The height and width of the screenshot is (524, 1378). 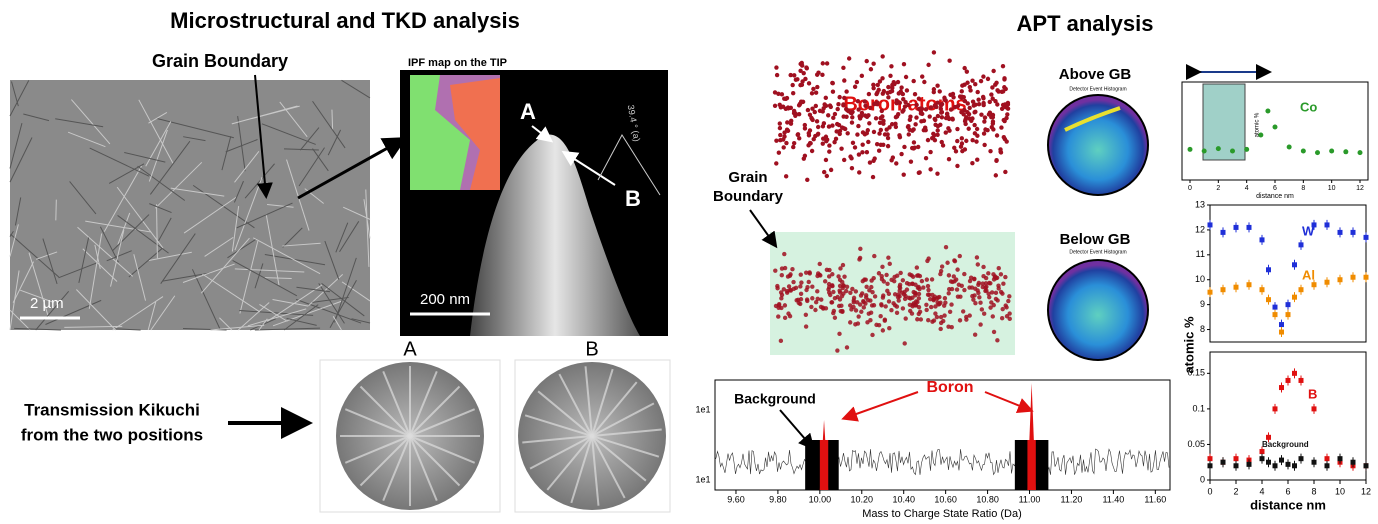 What do you see at coordinates (1312, 393) in the screenshot?
I see `series-label: B` at bounding box center [1312, 393].